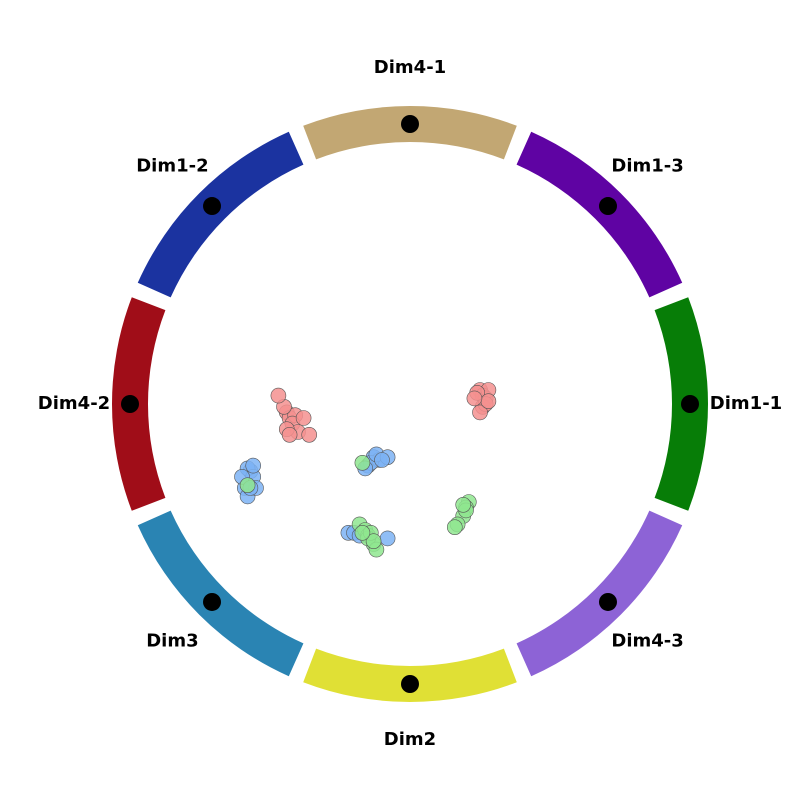 The image size is (800, 800). I want to click on anchor-label-dim4-2: Dim4-2, so click(74, 403).